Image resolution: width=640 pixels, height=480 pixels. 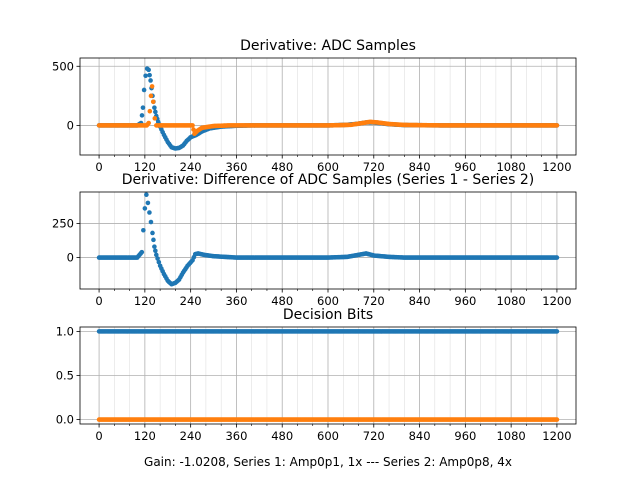 I want to click on chart-title: Derivative: ADC Samples, so click(x=328, y=46).